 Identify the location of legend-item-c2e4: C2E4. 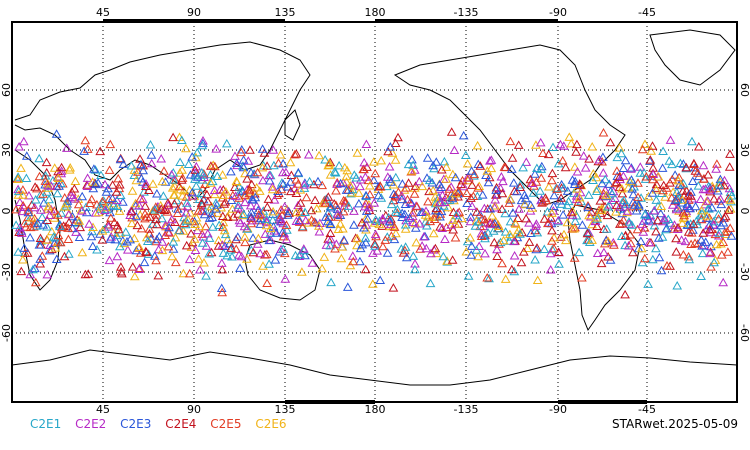
(181, 424).